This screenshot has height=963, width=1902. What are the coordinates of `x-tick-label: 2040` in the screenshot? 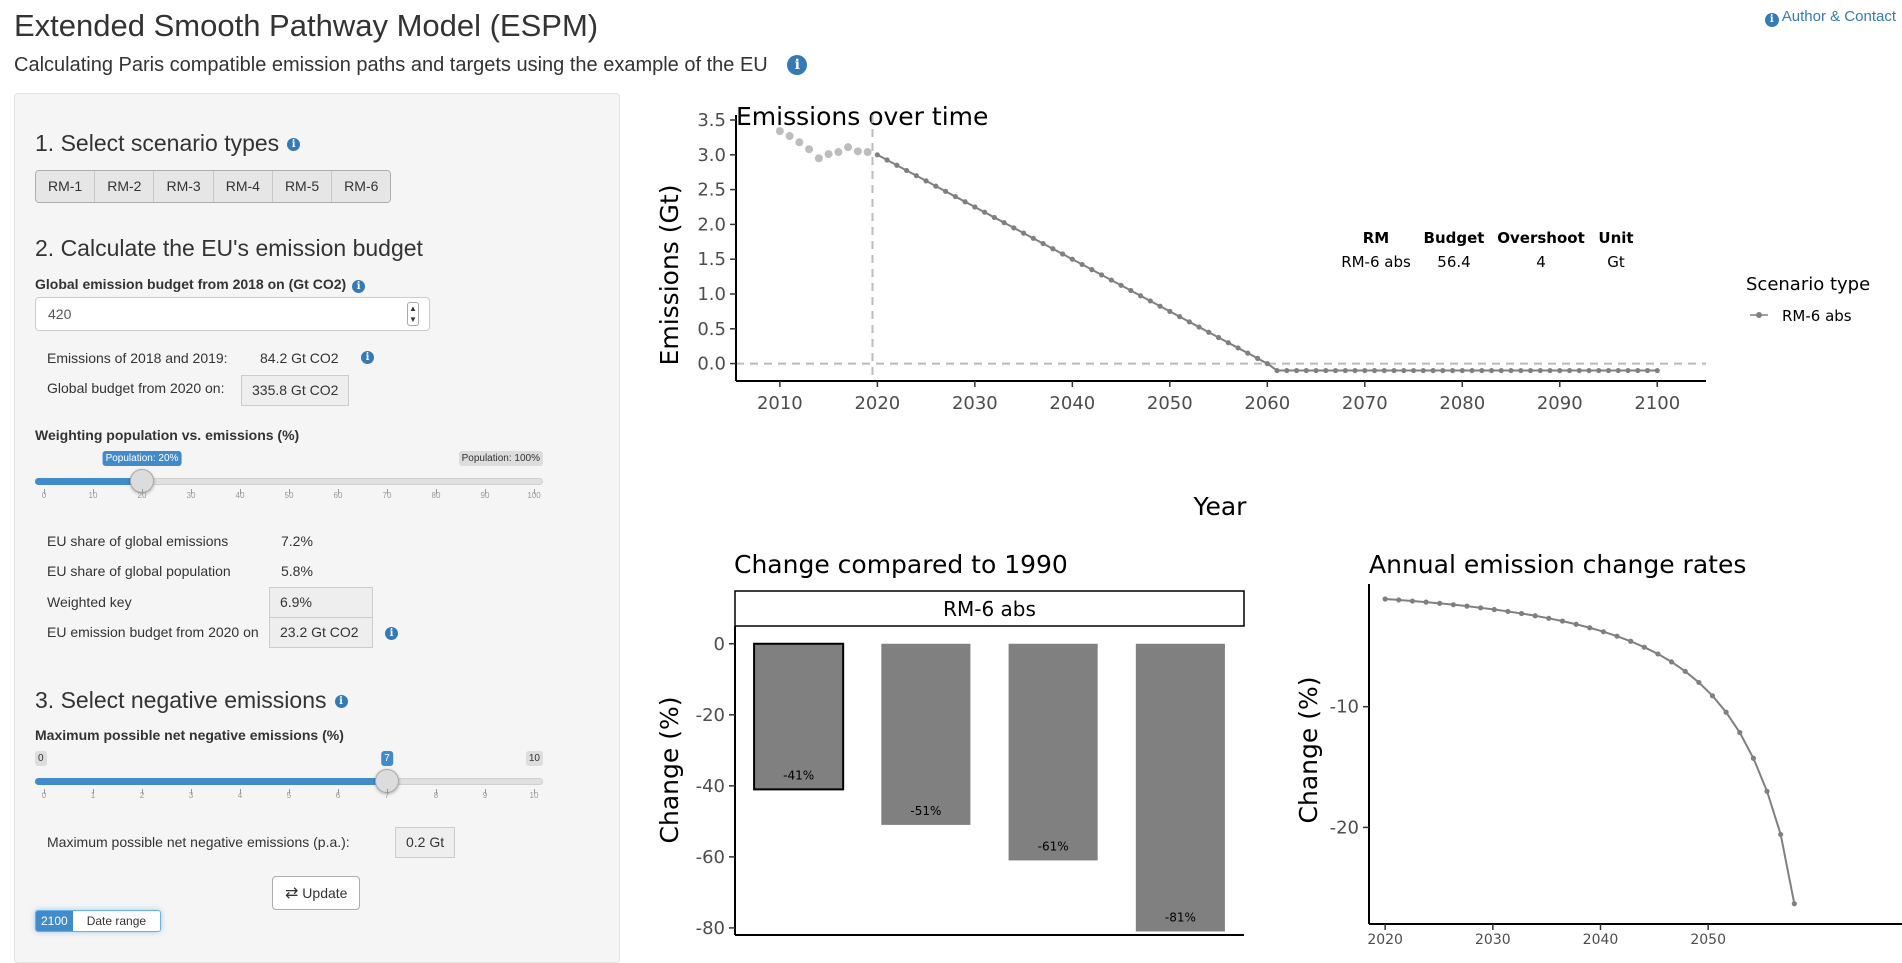 It's located at (1072, 403).